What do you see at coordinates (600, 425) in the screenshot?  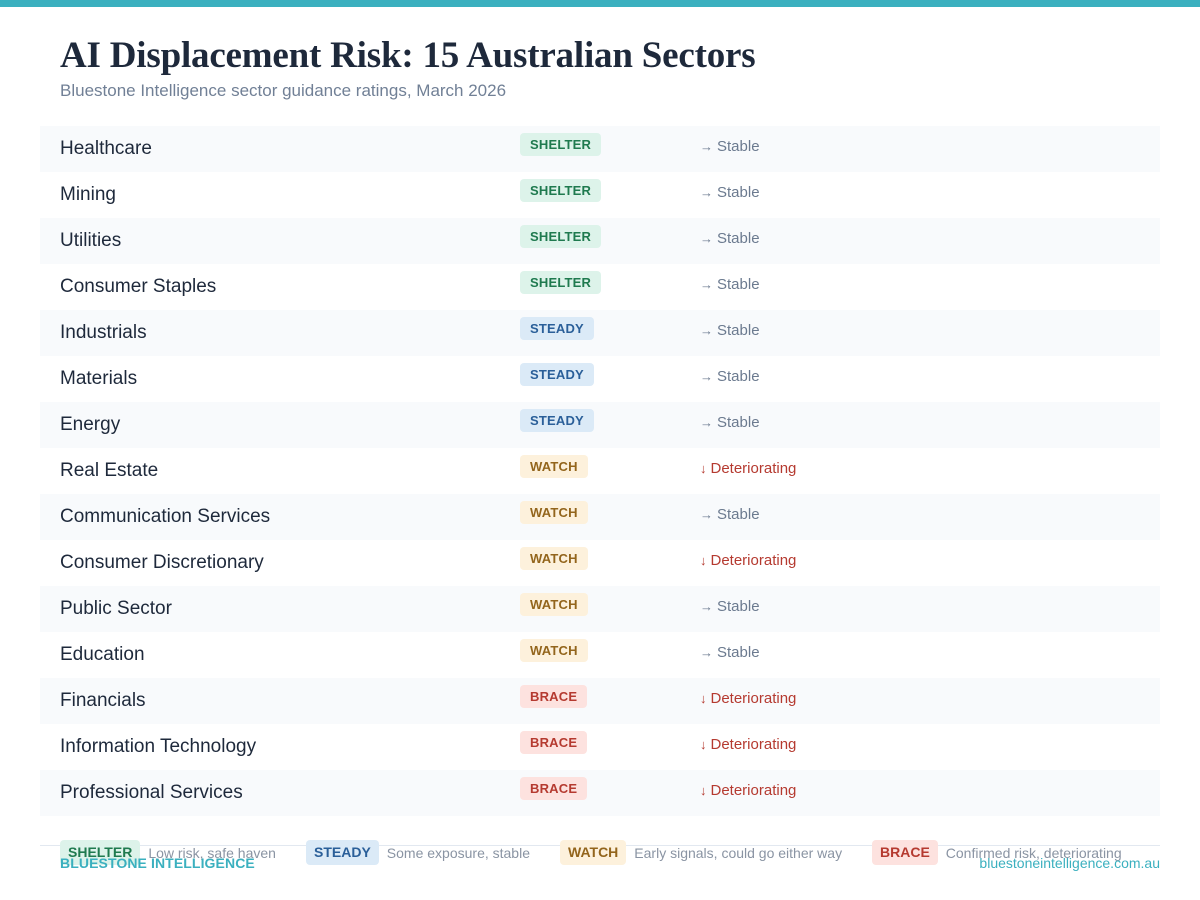 I see `table-row: Energy STEADY → Stable` at bounding box center [600, 425].